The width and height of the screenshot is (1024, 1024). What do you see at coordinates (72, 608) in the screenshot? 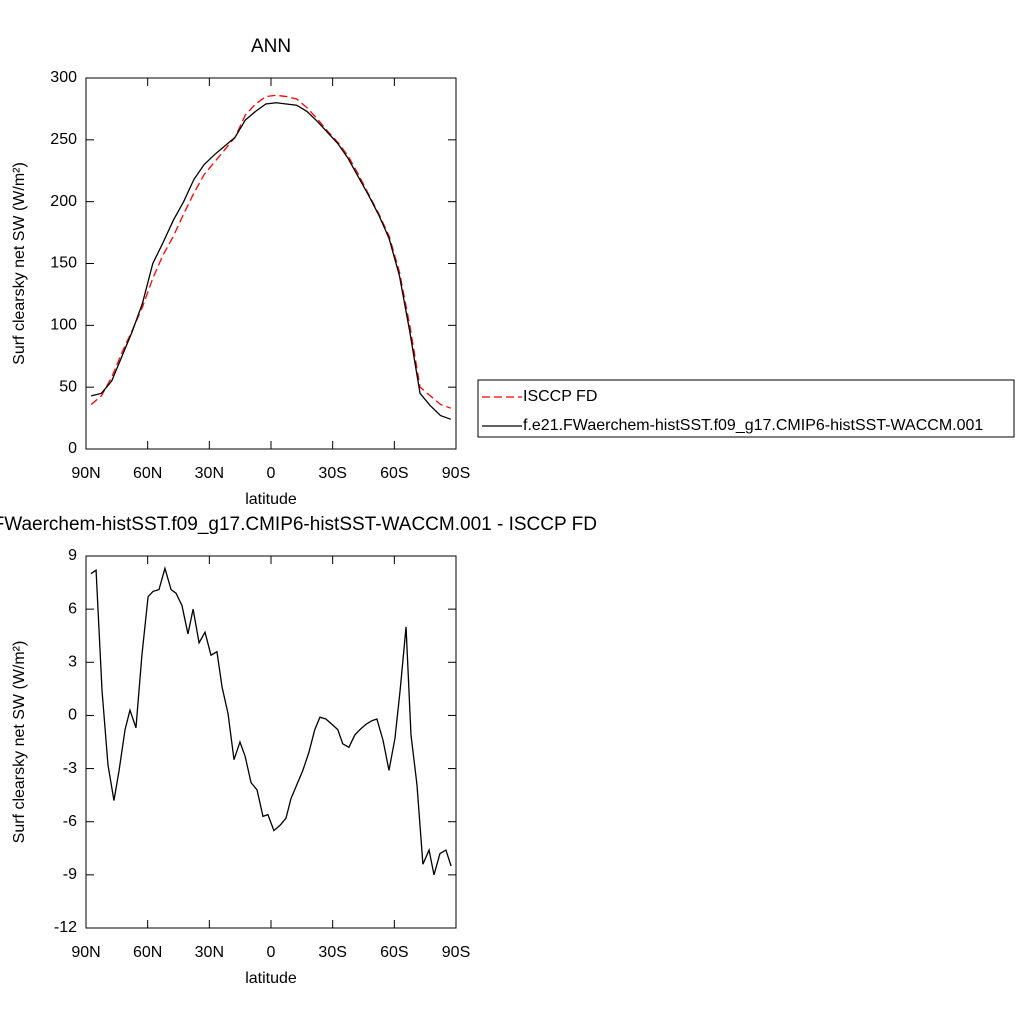
I see `y-tick-label: 6` at bounding box center [72, 608].